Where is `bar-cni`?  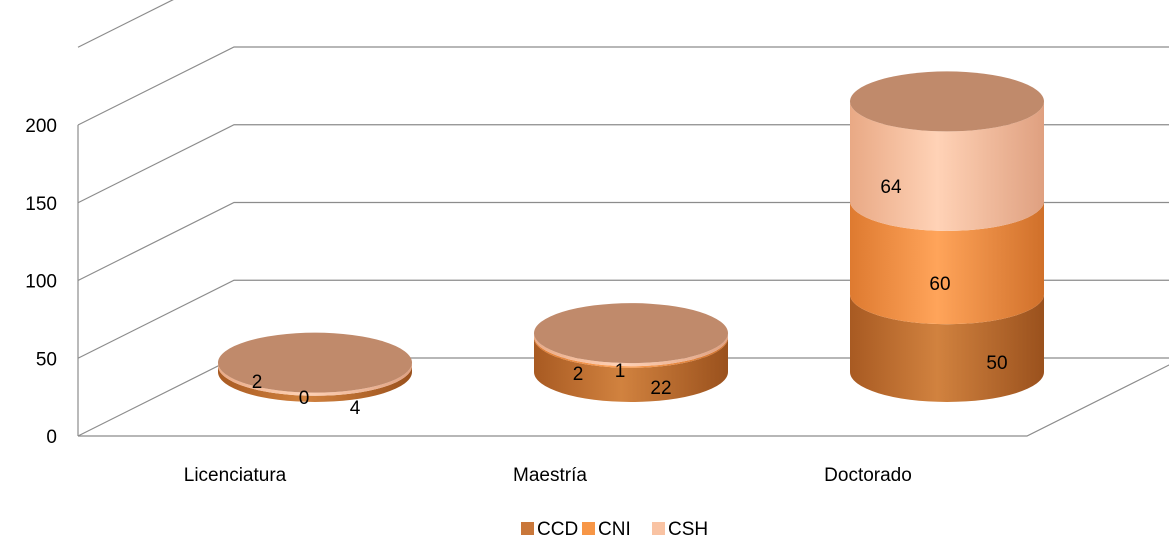 bar-cni is located at coordinates (946, 262).